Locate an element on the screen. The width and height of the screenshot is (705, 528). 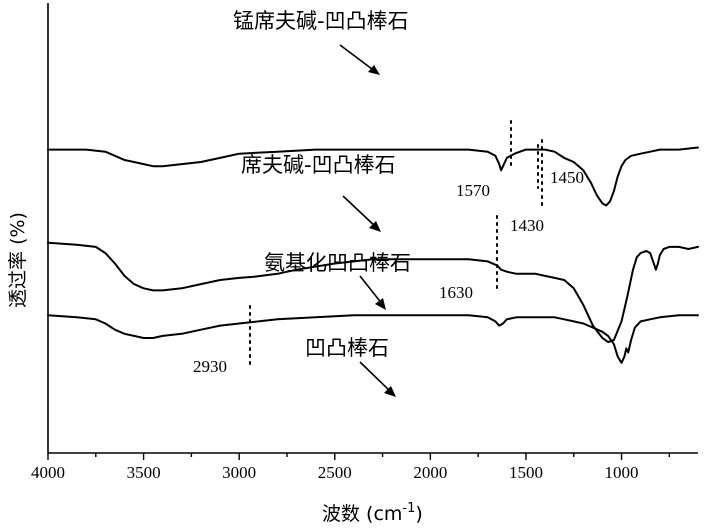
annotation-2930: 2930 is located at coordinates (210, 366).